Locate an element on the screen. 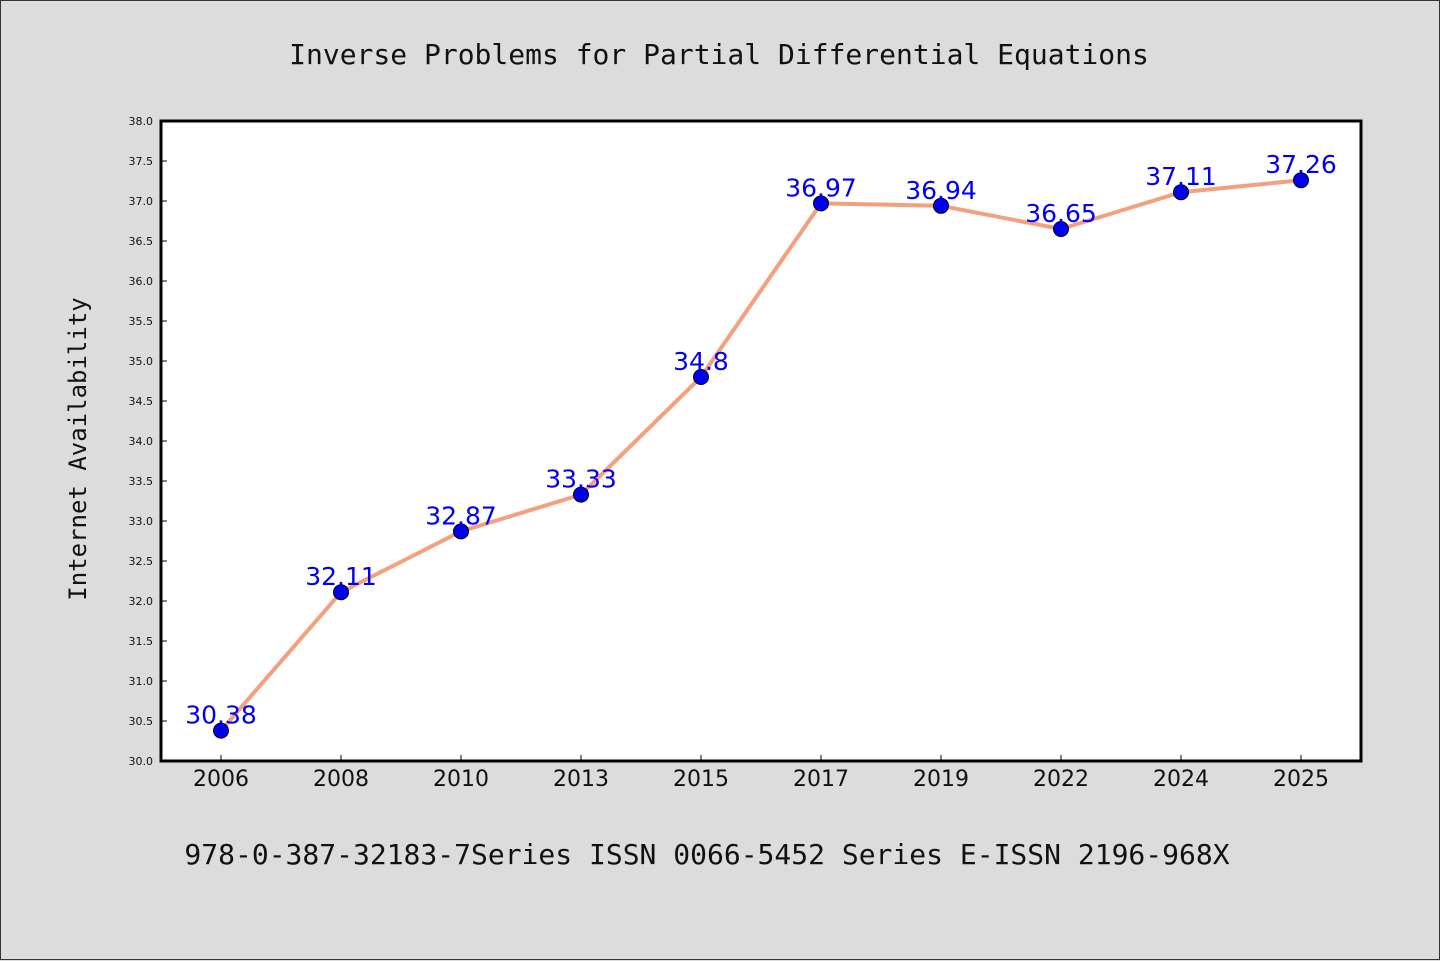 The height and width of the screenshot is (961, 1440). data-label: 36.65 is located at coordinates (1061, 213).